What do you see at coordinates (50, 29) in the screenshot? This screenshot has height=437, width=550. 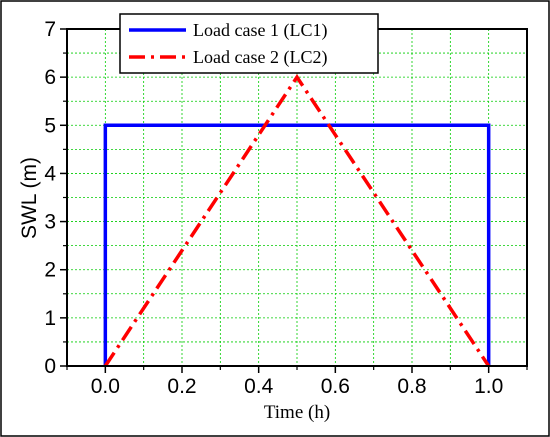 I see `y-tick-label: 7` at bounding box center [50, 29].